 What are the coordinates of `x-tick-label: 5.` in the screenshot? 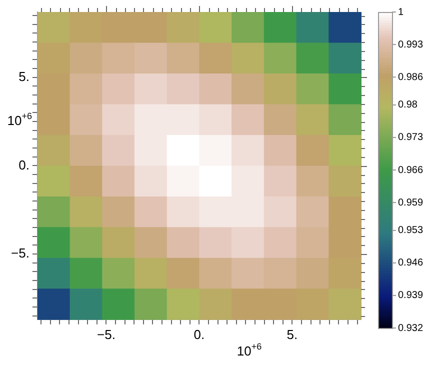 It's located at (292, 334).